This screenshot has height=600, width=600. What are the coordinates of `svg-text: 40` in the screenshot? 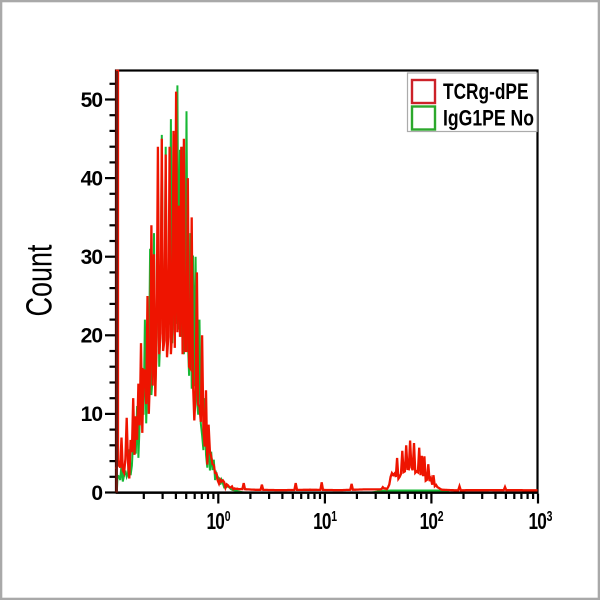 It's located at (92, 178).